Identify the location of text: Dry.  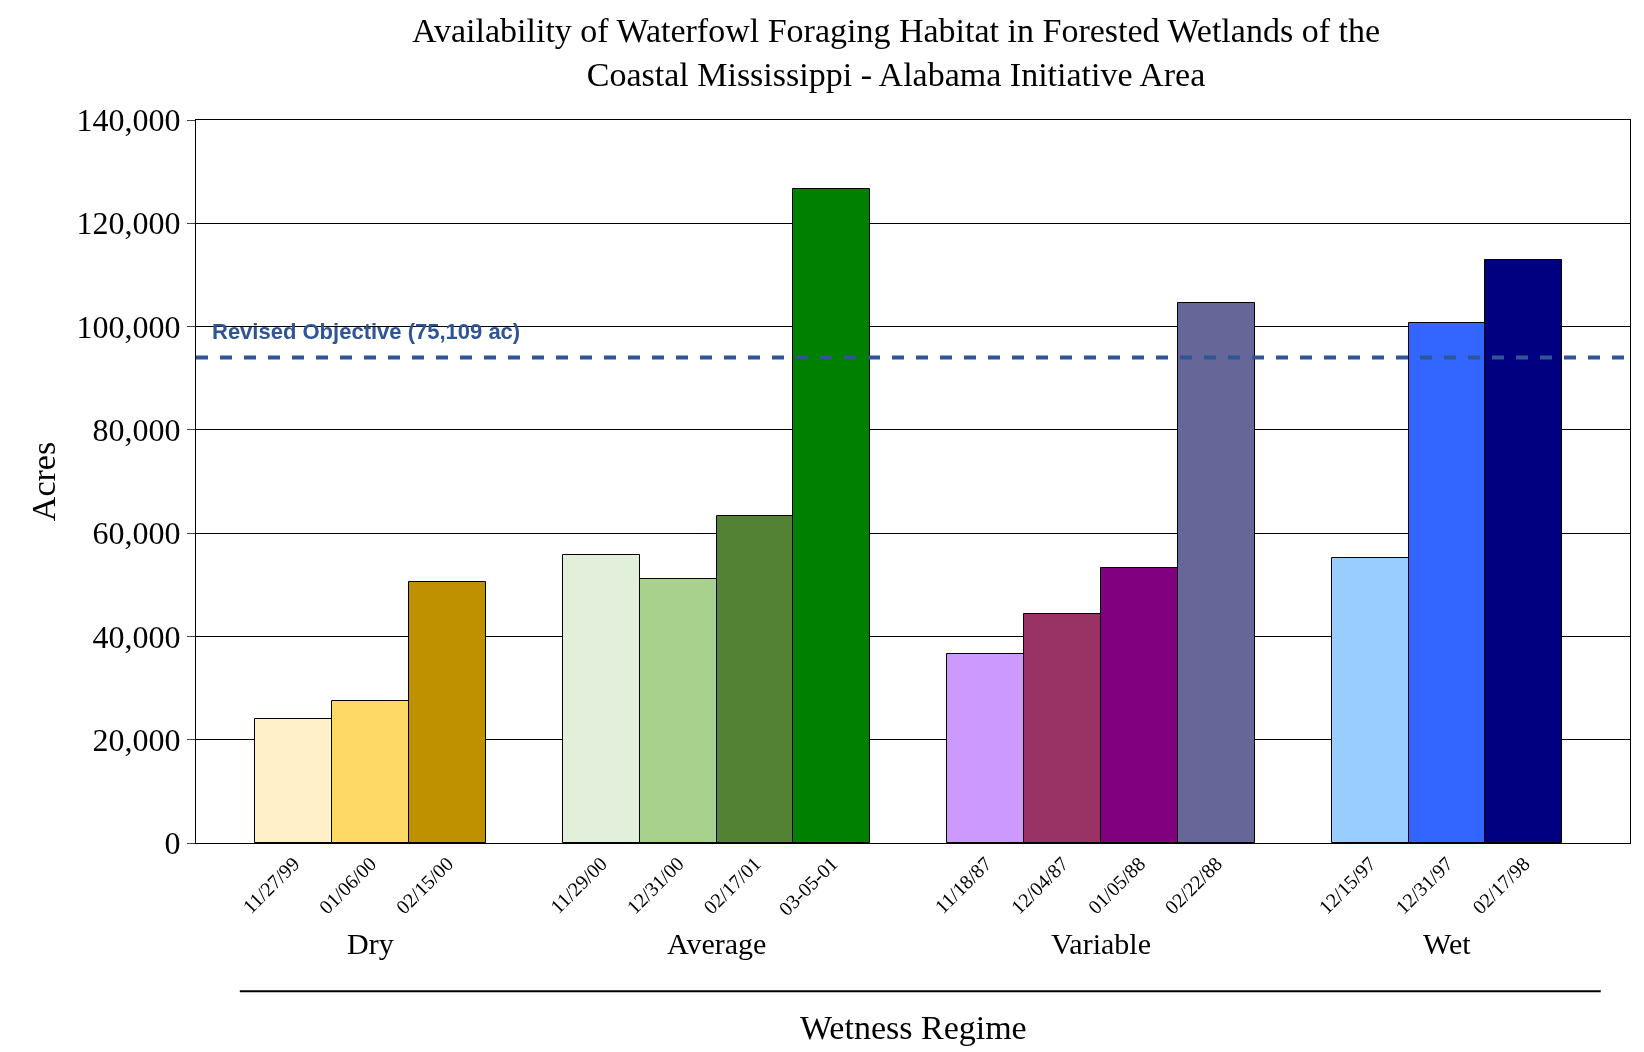
(370, 943).